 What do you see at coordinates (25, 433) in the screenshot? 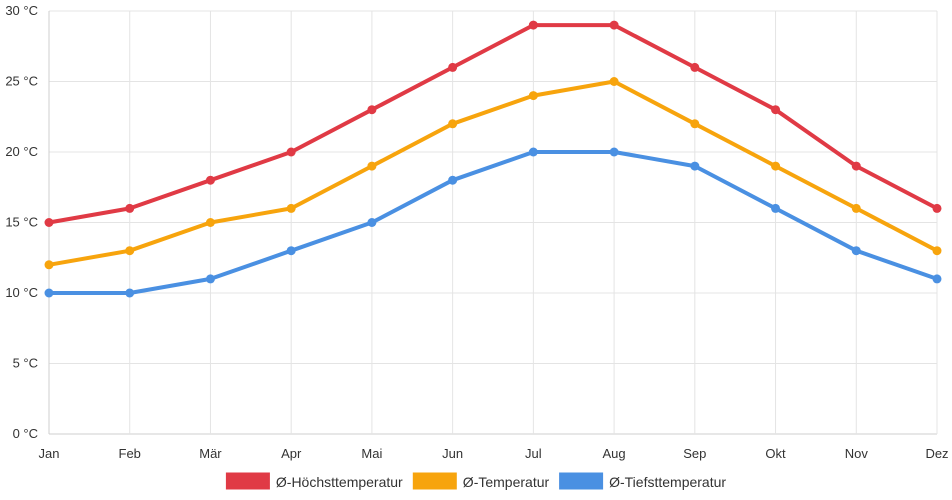
I see `y-tick-label: 0 °C` at bounding box center [25, 433].